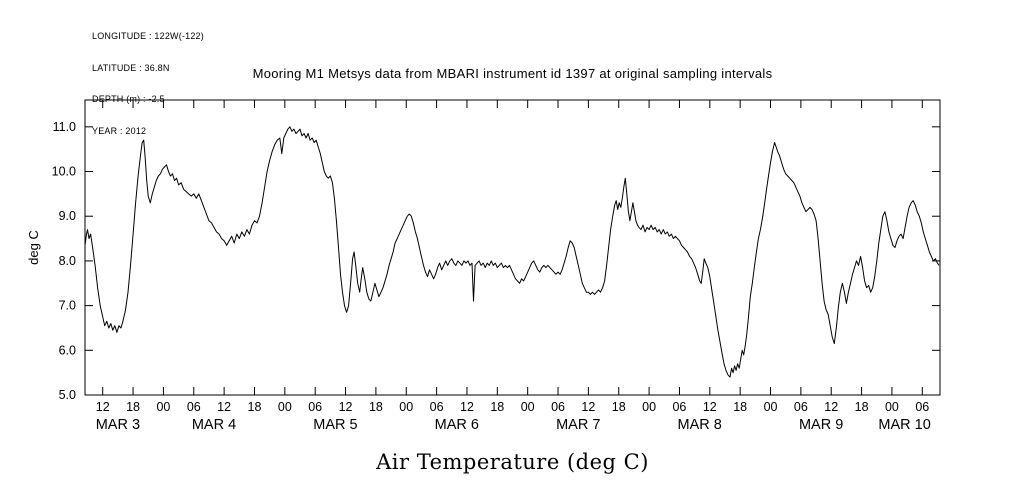 The image size is (1009, 504). What do you see at coordinates (700, 425) in the screenshot?
I see `x-day-label: MAR 8` at bounding box center [700, 425].